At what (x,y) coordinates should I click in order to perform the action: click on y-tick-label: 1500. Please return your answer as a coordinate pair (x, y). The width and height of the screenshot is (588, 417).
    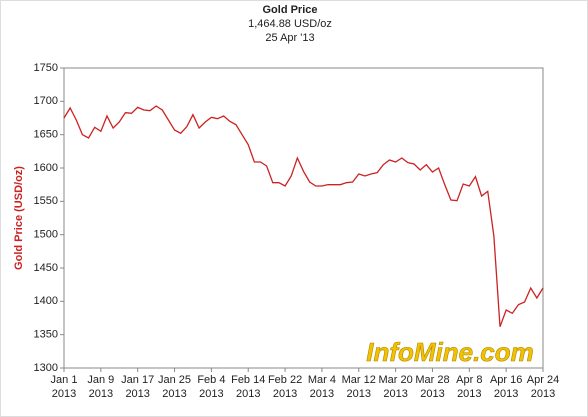
    Looking at the image, I should click on (46, 235).